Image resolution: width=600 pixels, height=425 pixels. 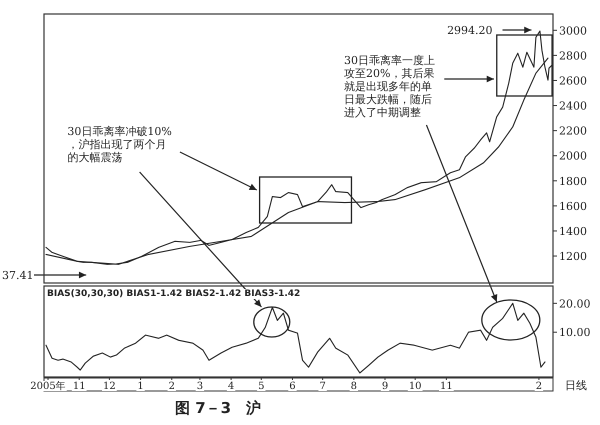 I want to click on y-tick-label: 2800, so click(x=573, y=55).